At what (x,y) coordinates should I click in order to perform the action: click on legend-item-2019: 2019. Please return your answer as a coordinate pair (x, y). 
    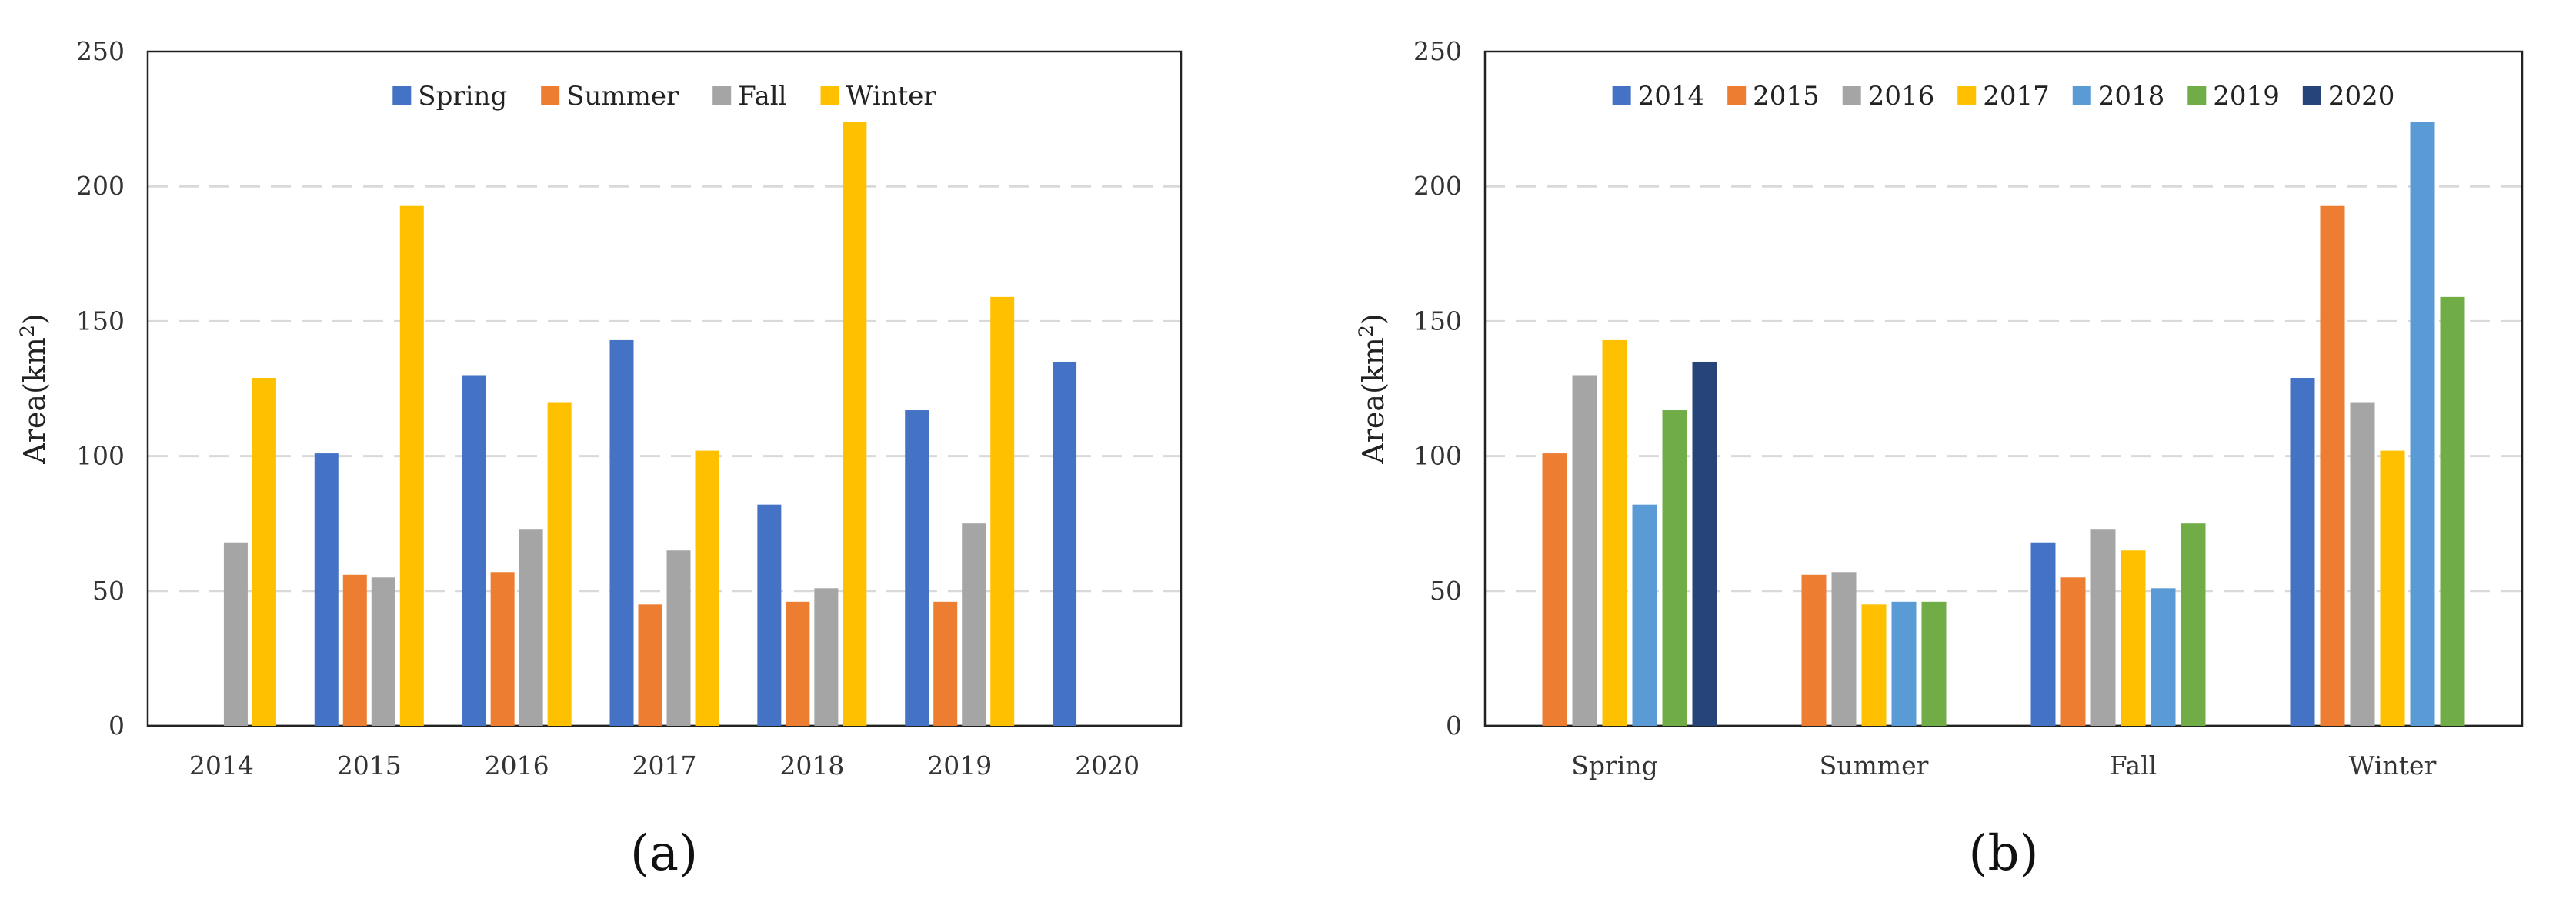
    Looking at the image, I should click on (2234, 96).